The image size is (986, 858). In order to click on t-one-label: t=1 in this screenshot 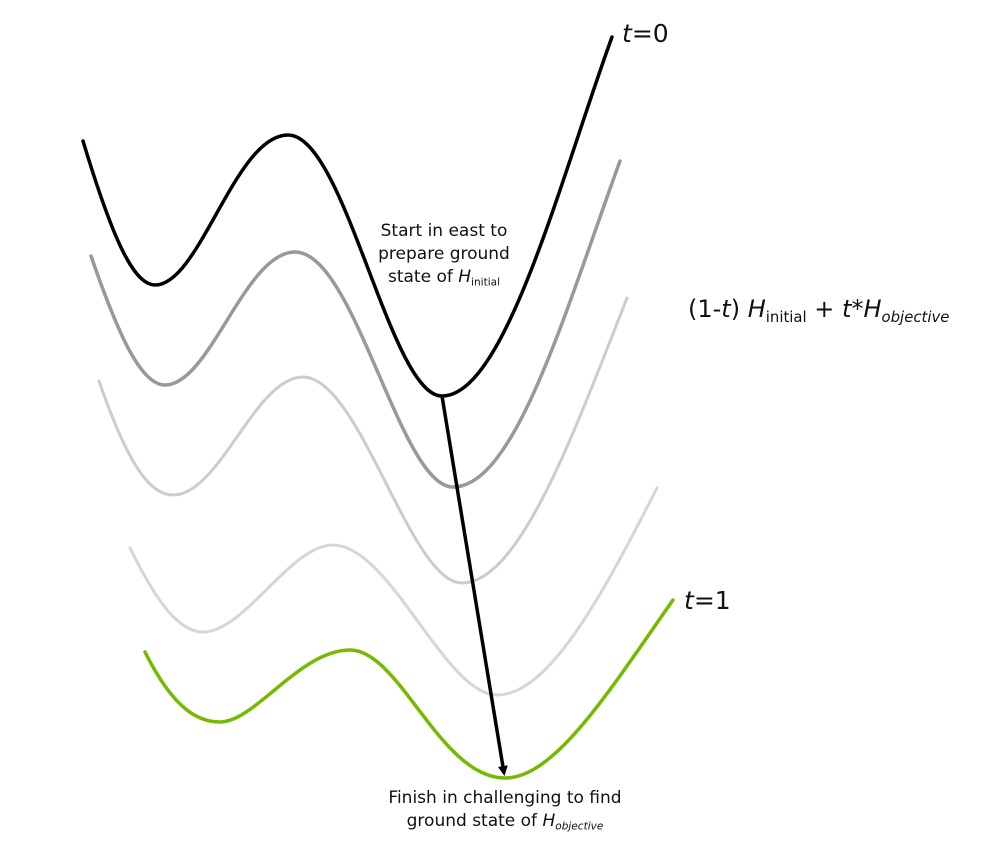, I will do `click(707, 601)`.